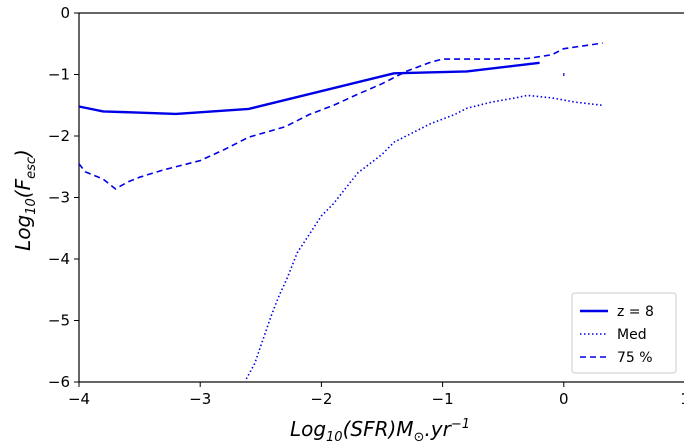  I want to click on y-tick-label: −5, so click(59, 321).